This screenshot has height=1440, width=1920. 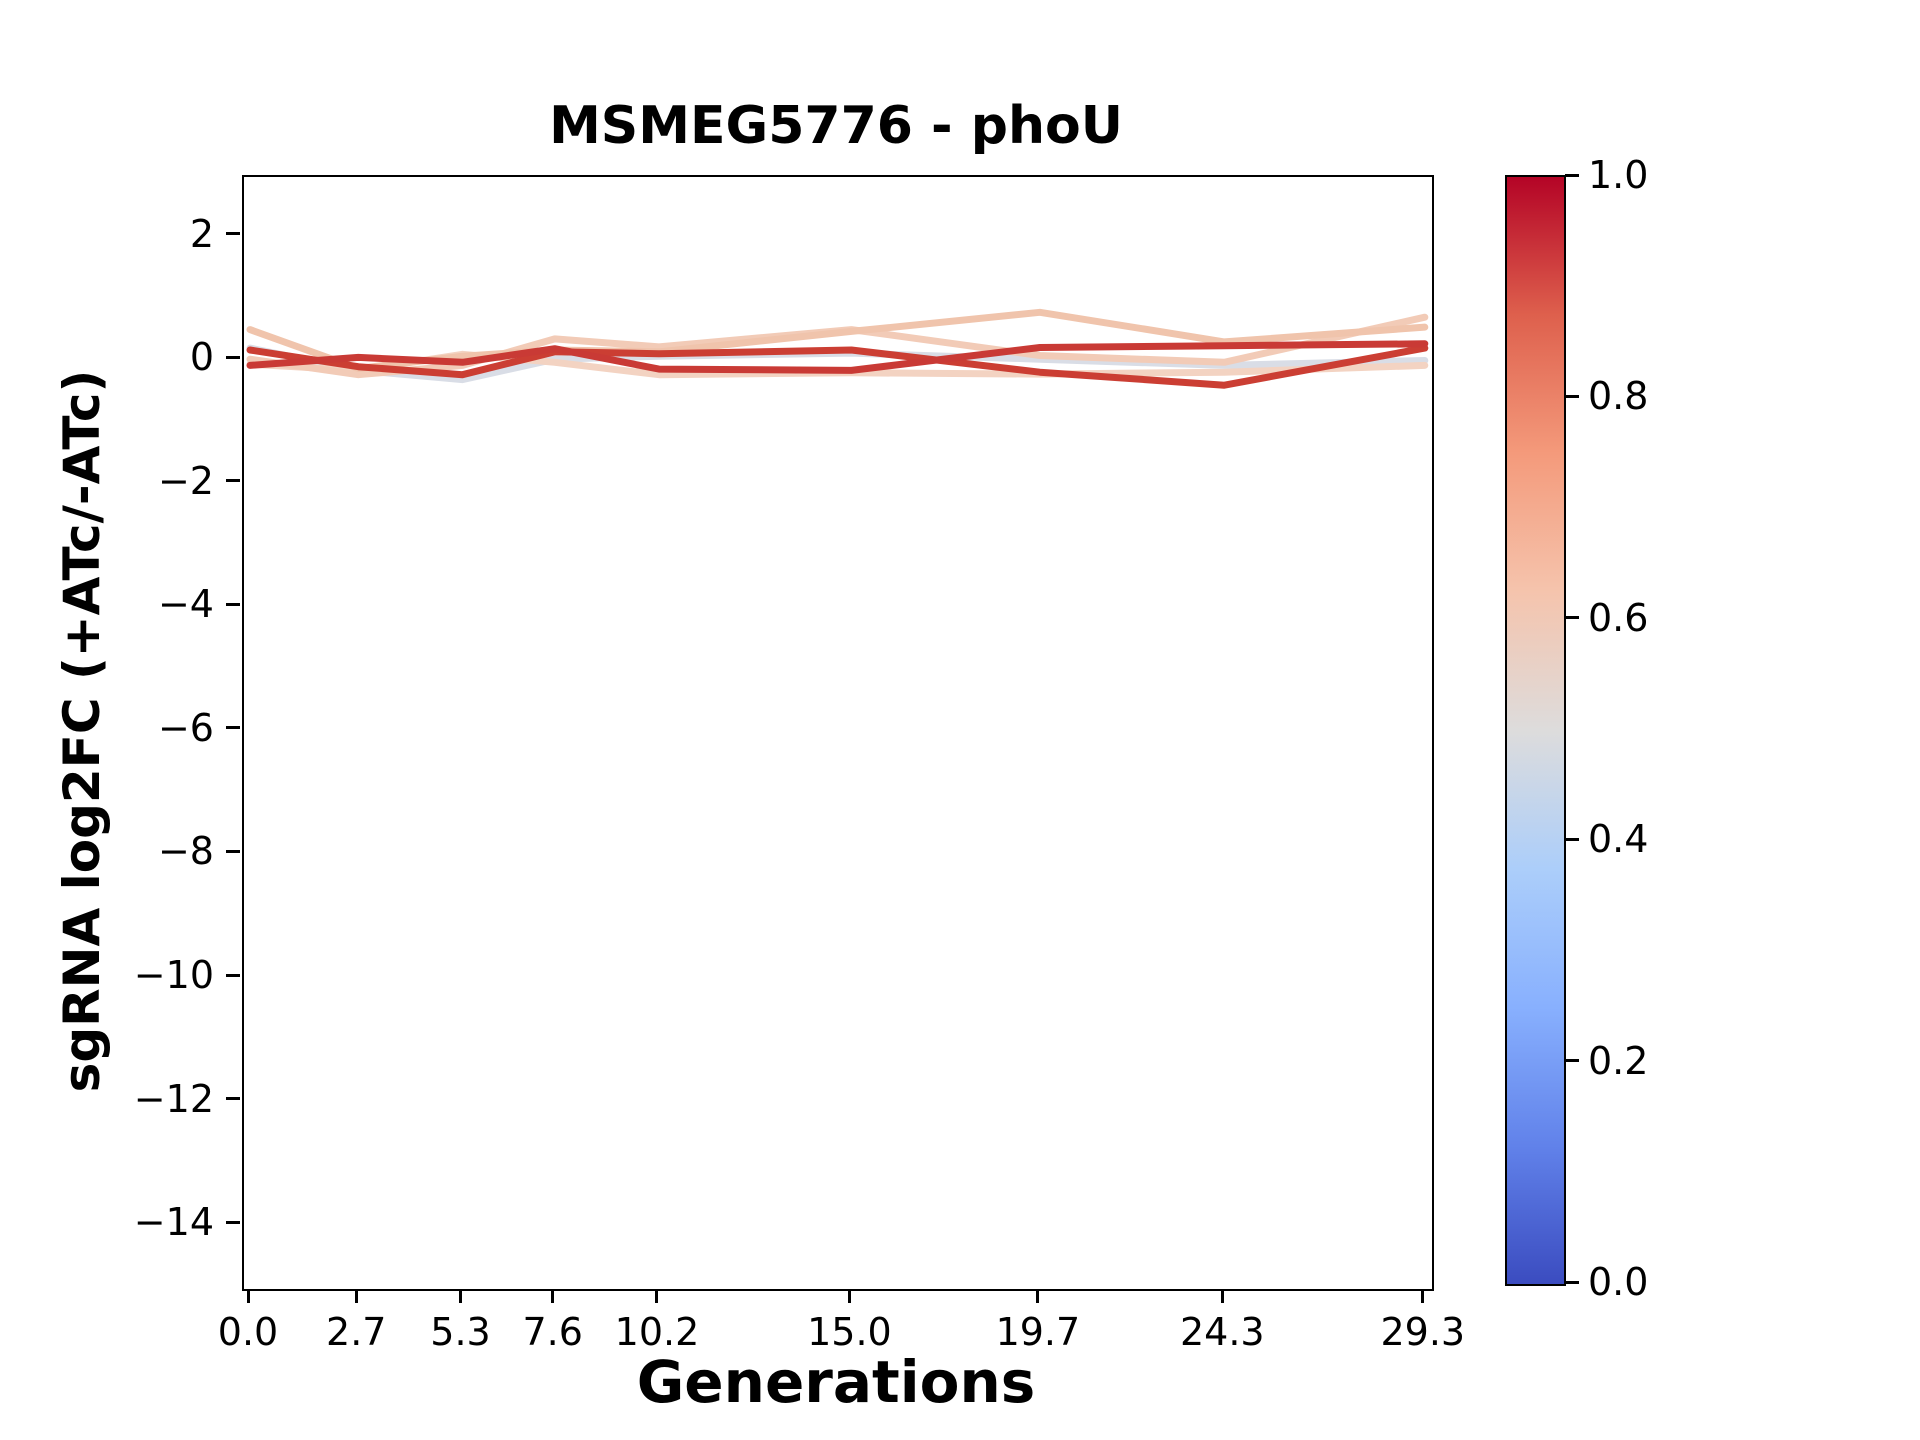 I want to click on colorbar-tick-label: 0.6, so click(x=1618, y=617).